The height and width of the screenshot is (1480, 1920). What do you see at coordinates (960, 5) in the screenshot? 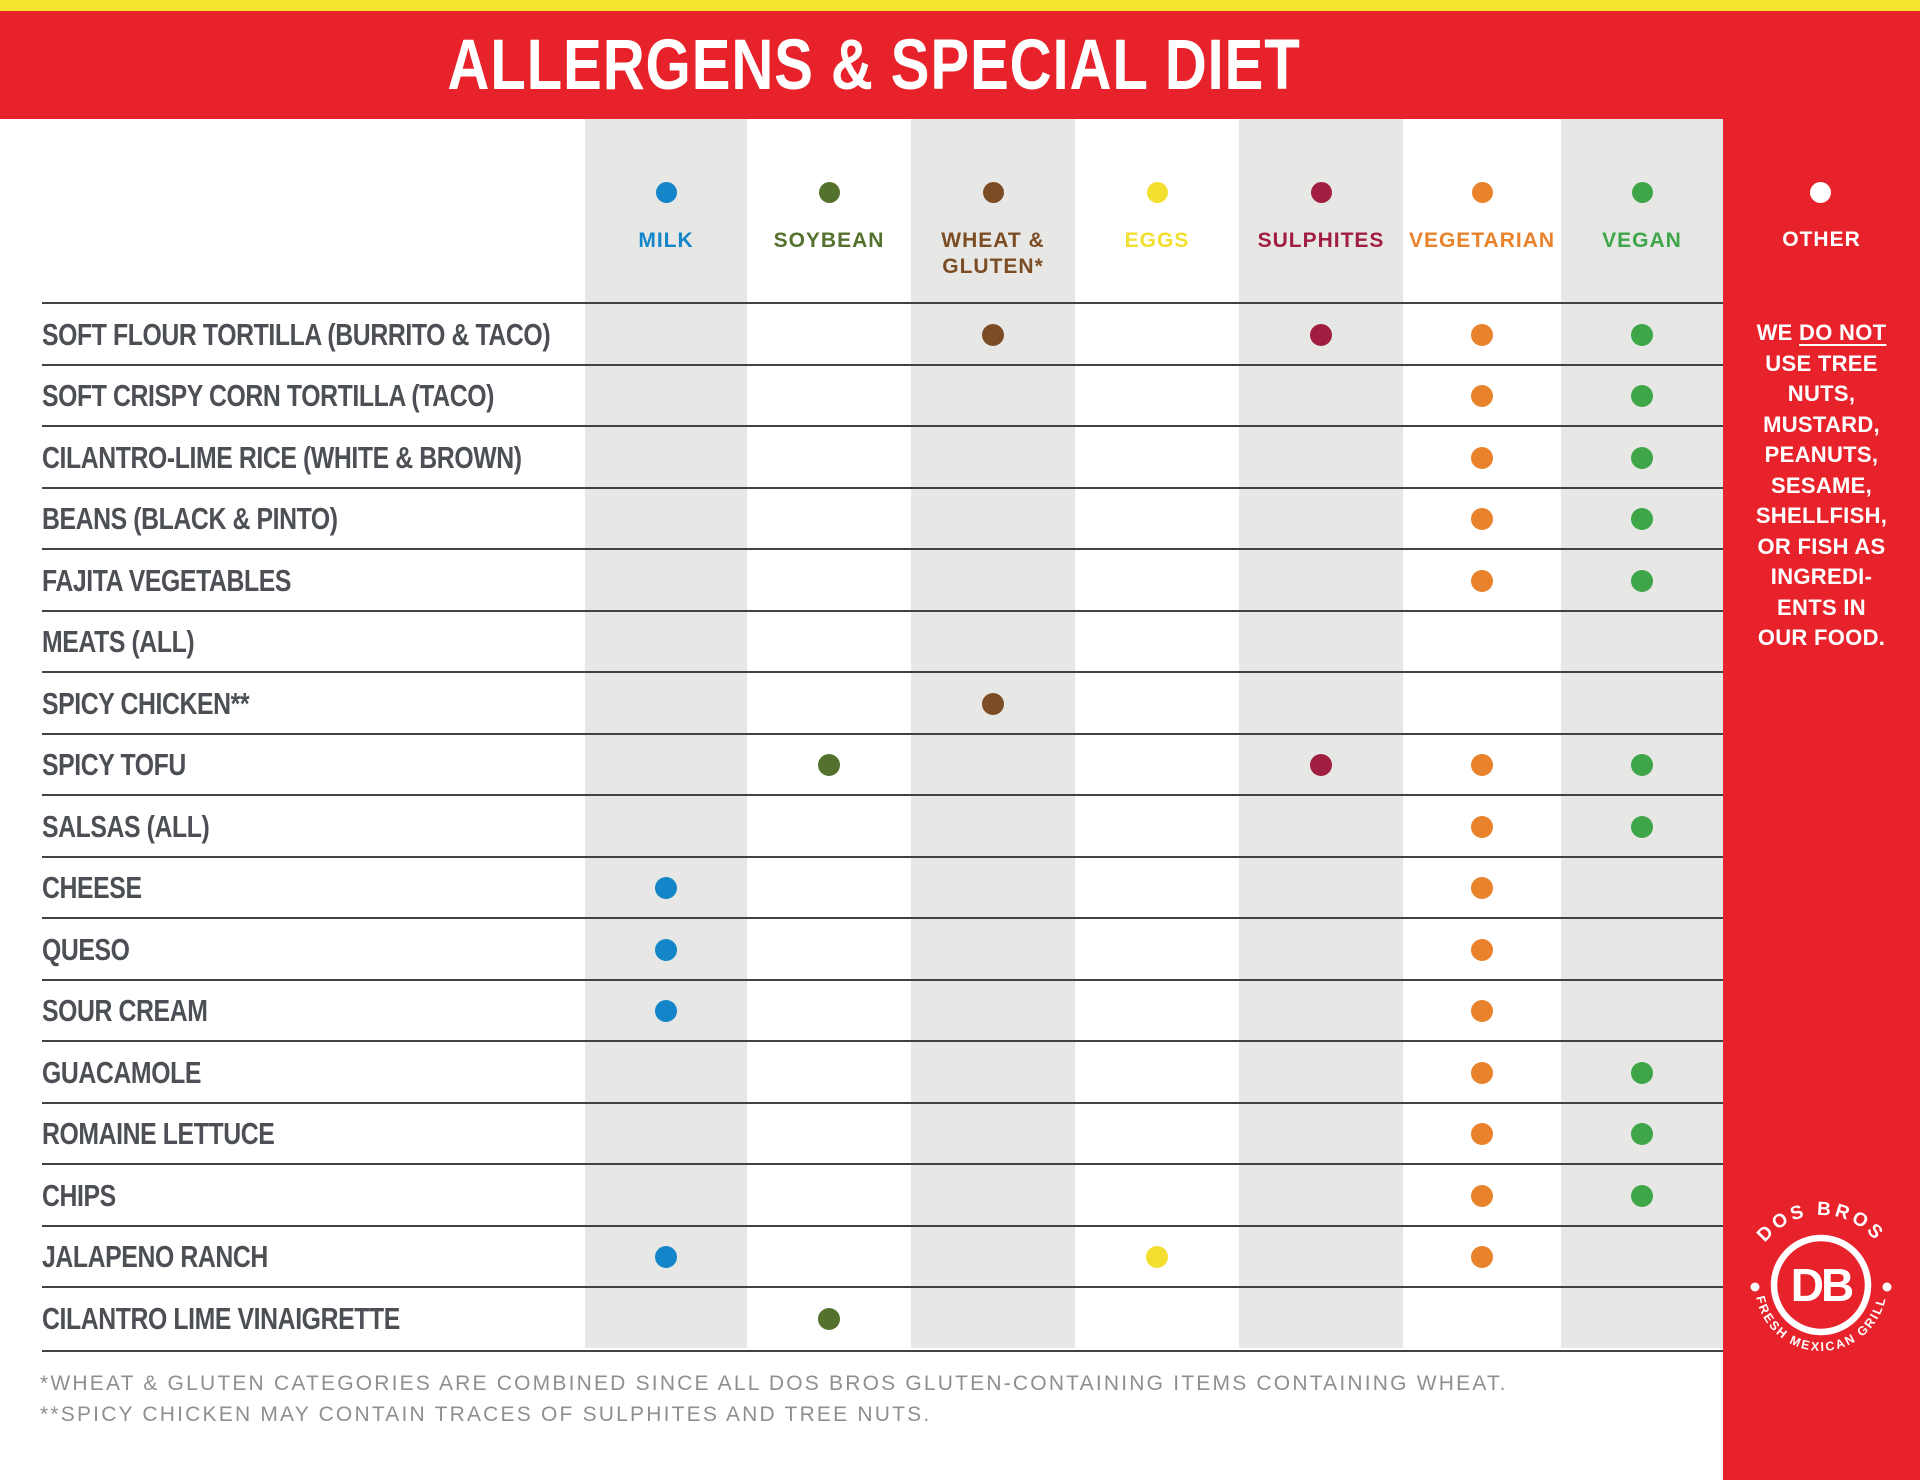
I see `yellow-top-strip` at bounding box center [960, 5].